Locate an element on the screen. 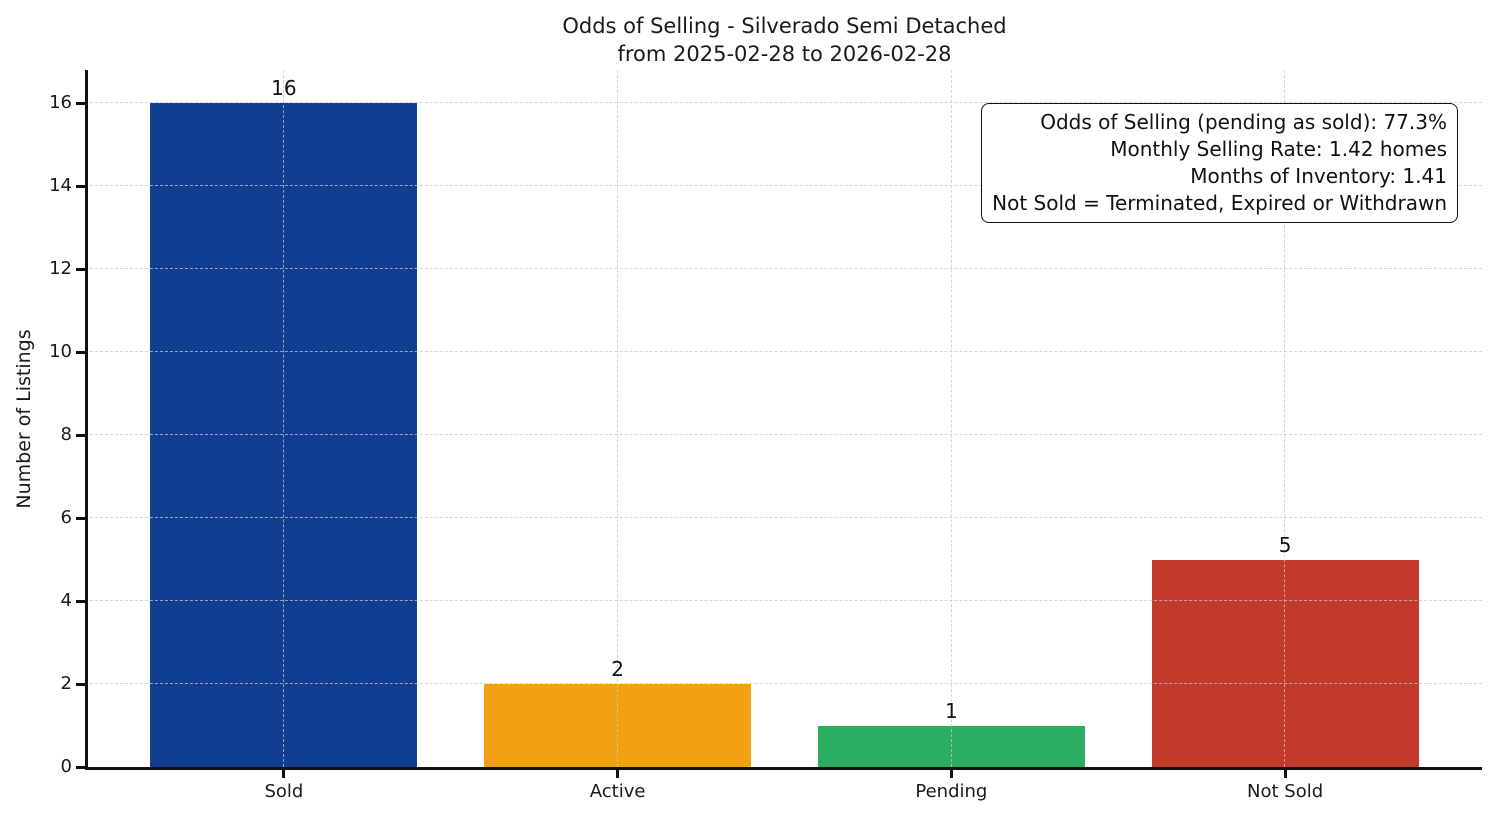  y-tick-label: 2 is located at coordinates (66, 684).